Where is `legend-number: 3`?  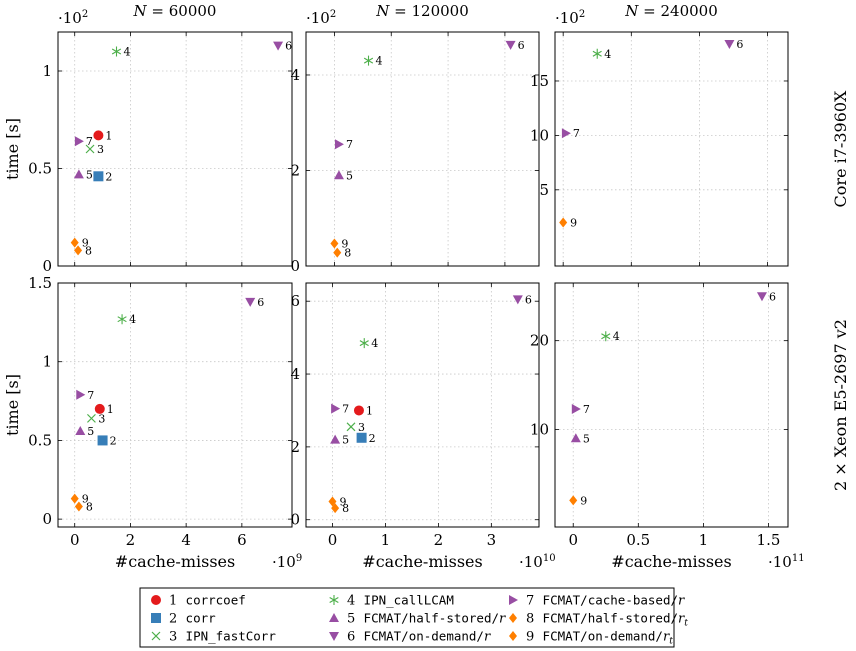 legend-number: 3 is located at coordinates (175, 637).